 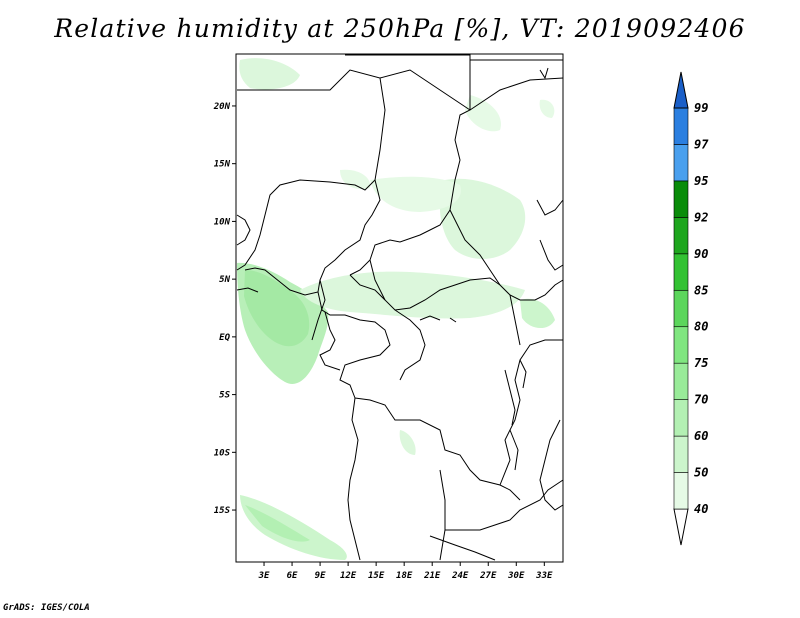 I want to click on longitude-axis: 3E 6E 9E 12E 15E 18E 21E 24E 27E 30E 33E, so click(x=405, y=571).